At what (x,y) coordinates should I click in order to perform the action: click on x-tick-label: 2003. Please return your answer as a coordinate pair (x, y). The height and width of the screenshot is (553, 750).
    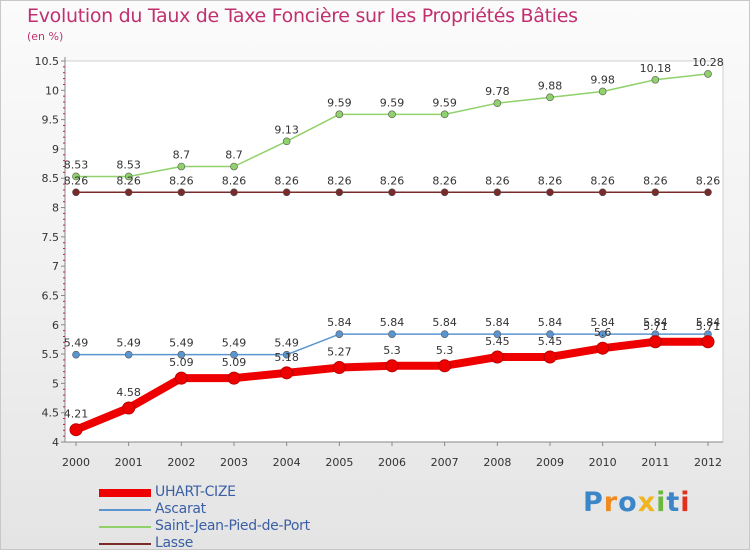
    Looking at the image, I should click on (234, 462).